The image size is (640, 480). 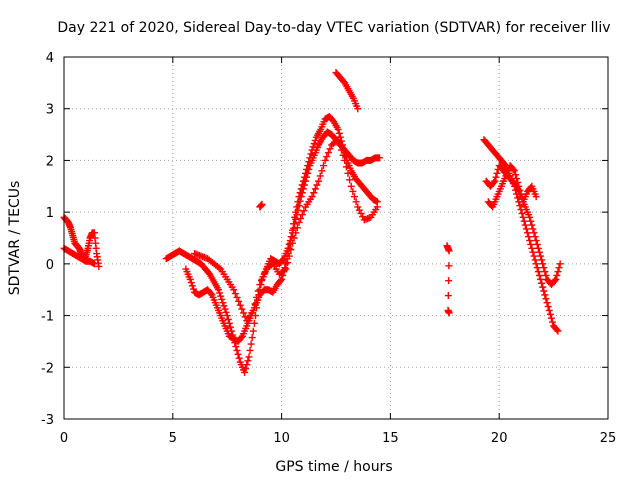 What do you see at coordinates (50, 110) in the screenshot?
I see `y-tick-label: 3` at bounding box center [50, 110].